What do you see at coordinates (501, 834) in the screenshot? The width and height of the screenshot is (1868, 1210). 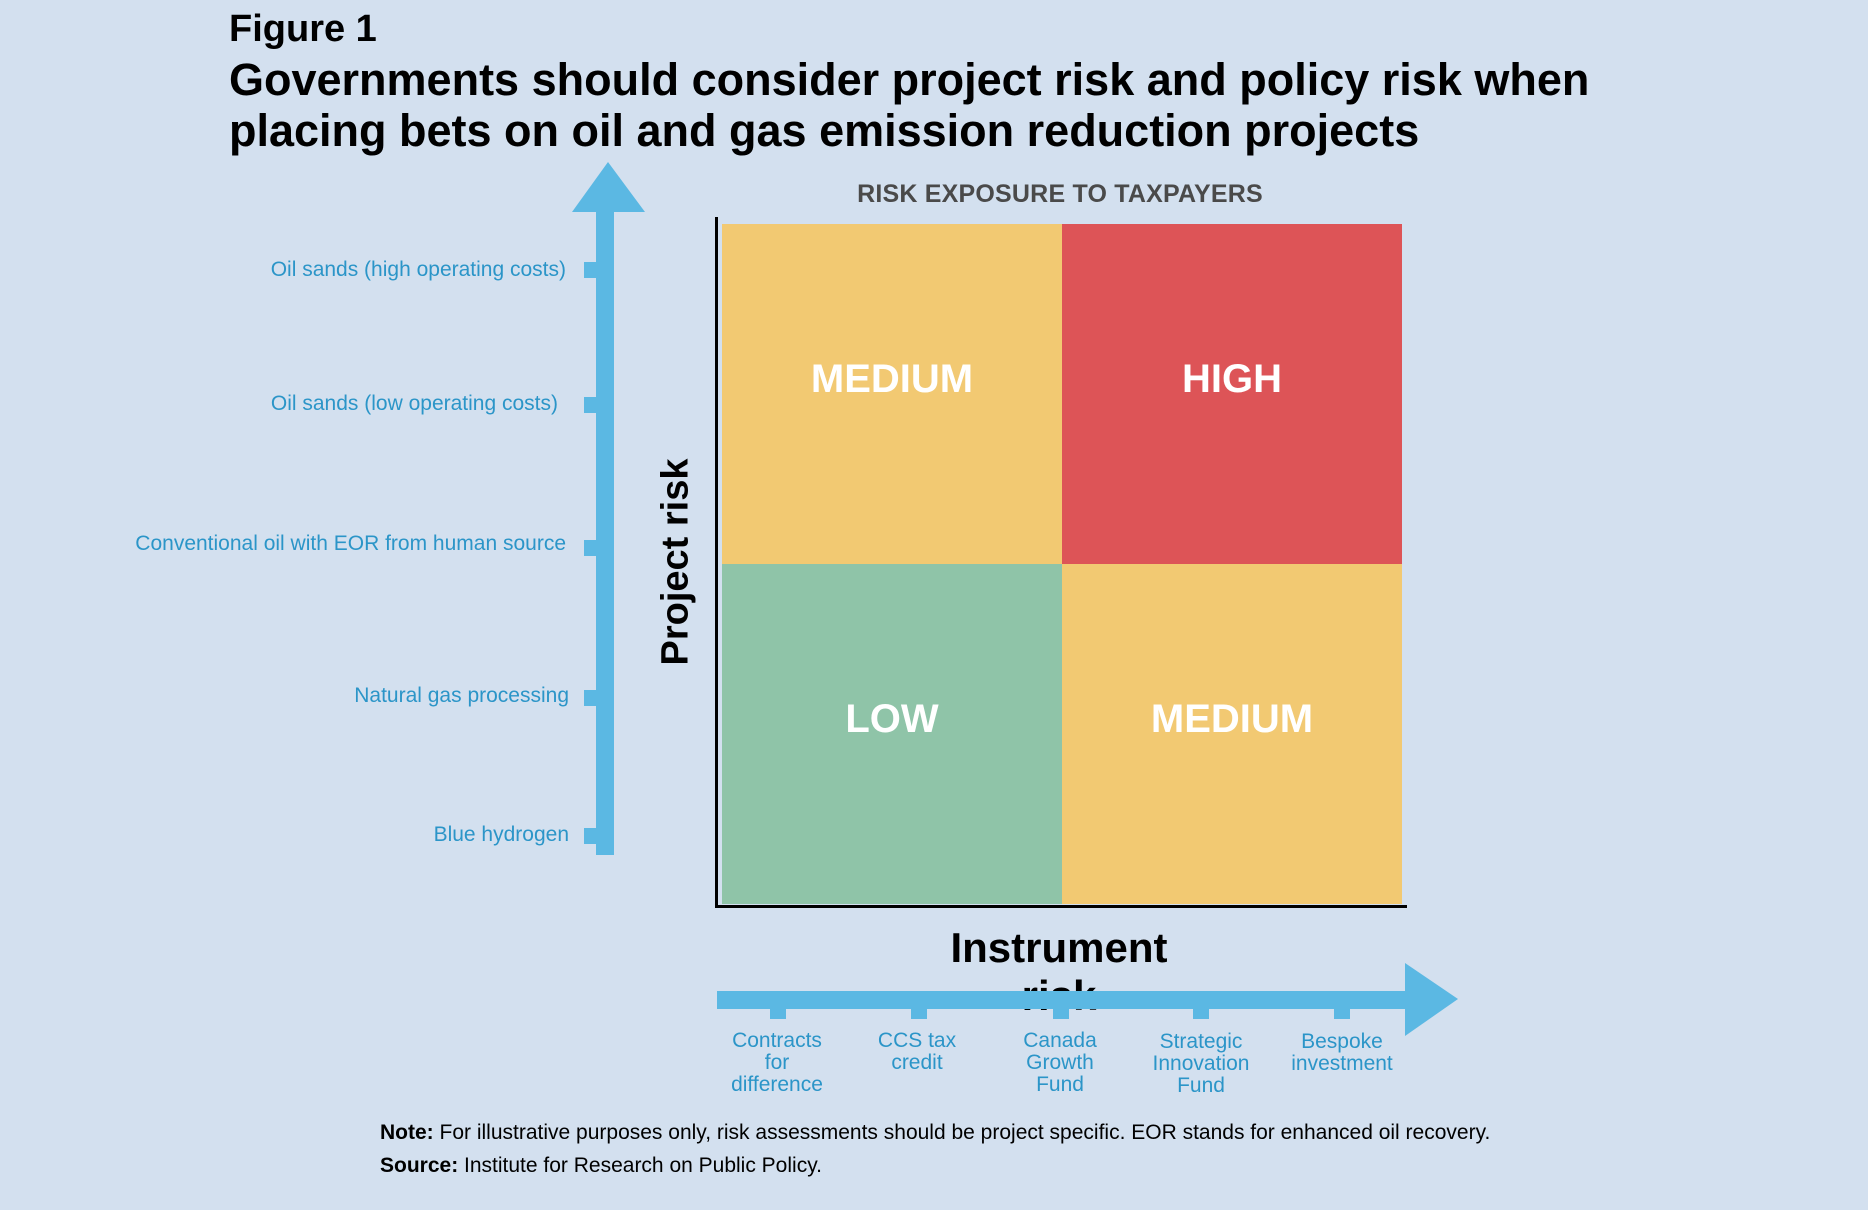 I see `y-label-blue-hydrogen: Blue hydrogen` at bounding box center [501, 834].